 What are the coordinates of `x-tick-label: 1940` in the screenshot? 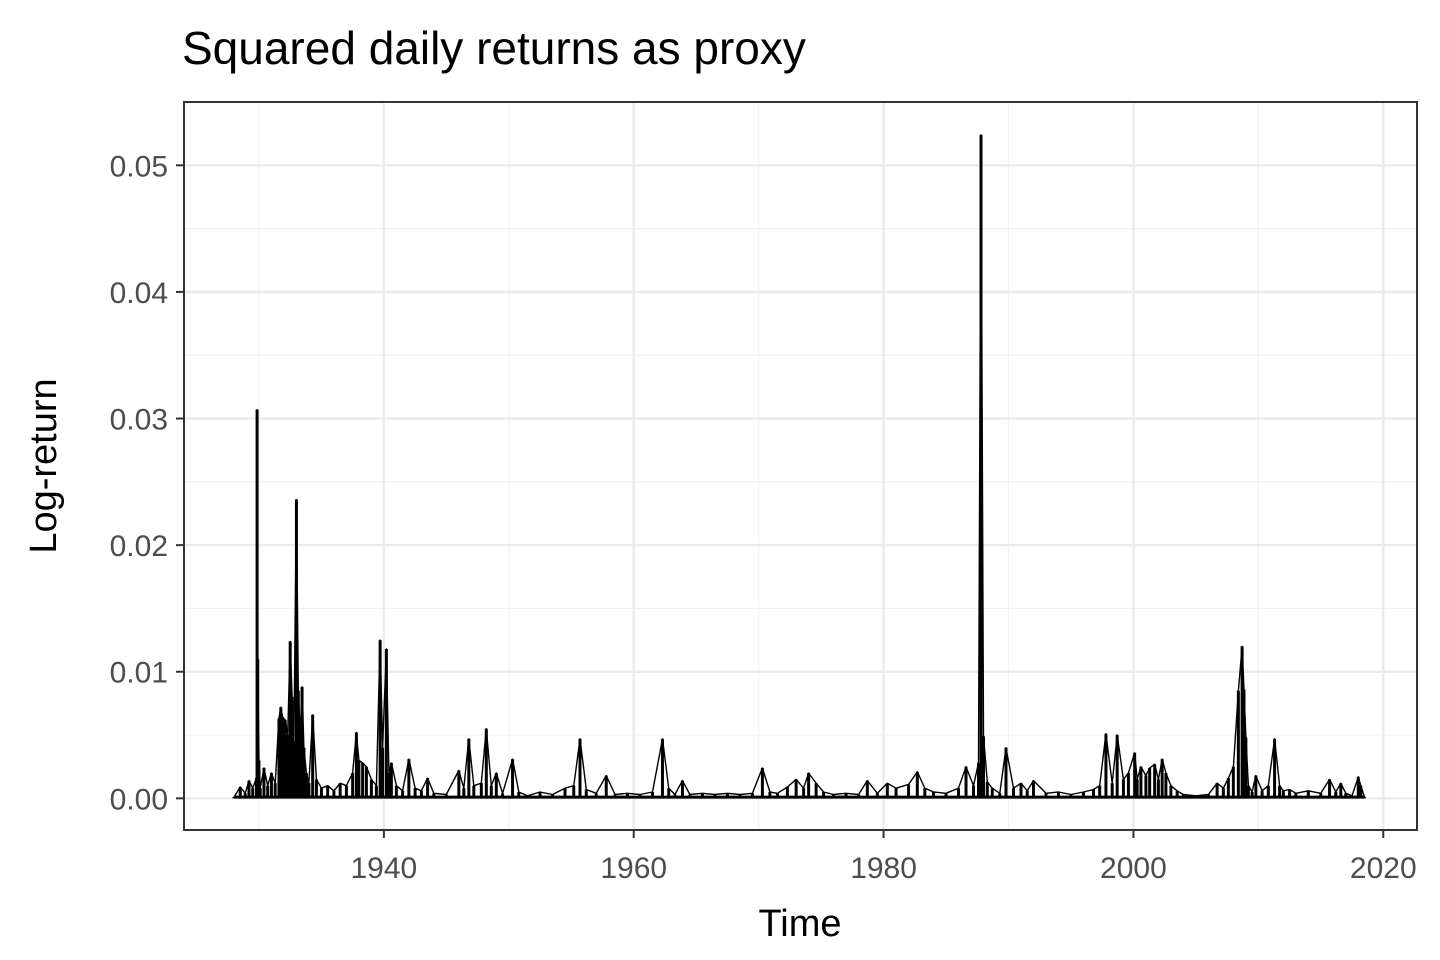 It's located at (384, 868).